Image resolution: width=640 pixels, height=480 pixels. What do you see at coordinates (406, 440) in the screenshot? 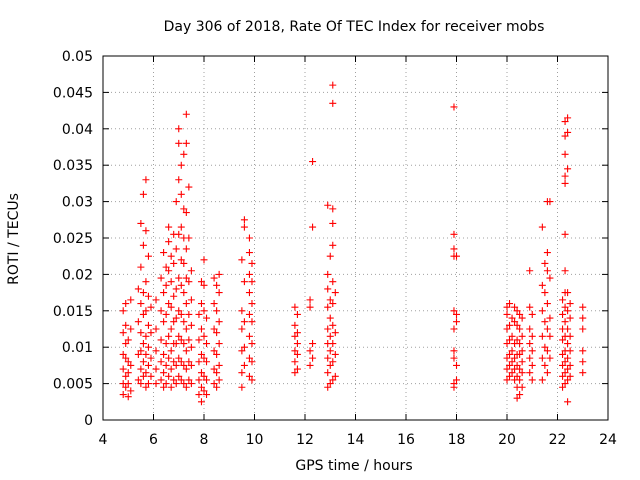
I see `x-tick-label: 16` at bounding box center [406, 440].